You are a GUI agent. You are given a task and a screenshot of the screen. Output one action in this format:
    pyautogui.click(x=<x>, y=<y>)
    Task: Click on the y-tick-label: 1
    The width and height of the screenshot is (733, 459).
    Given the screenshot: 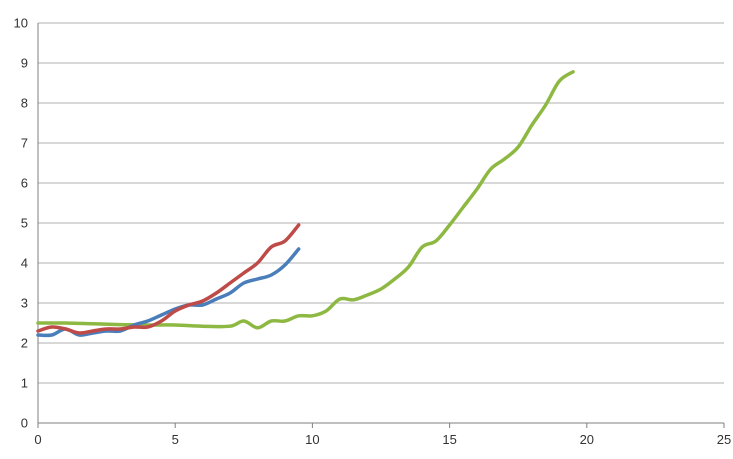 What is the action you would take?
    pyautogui.click(x=24, y=383)
    